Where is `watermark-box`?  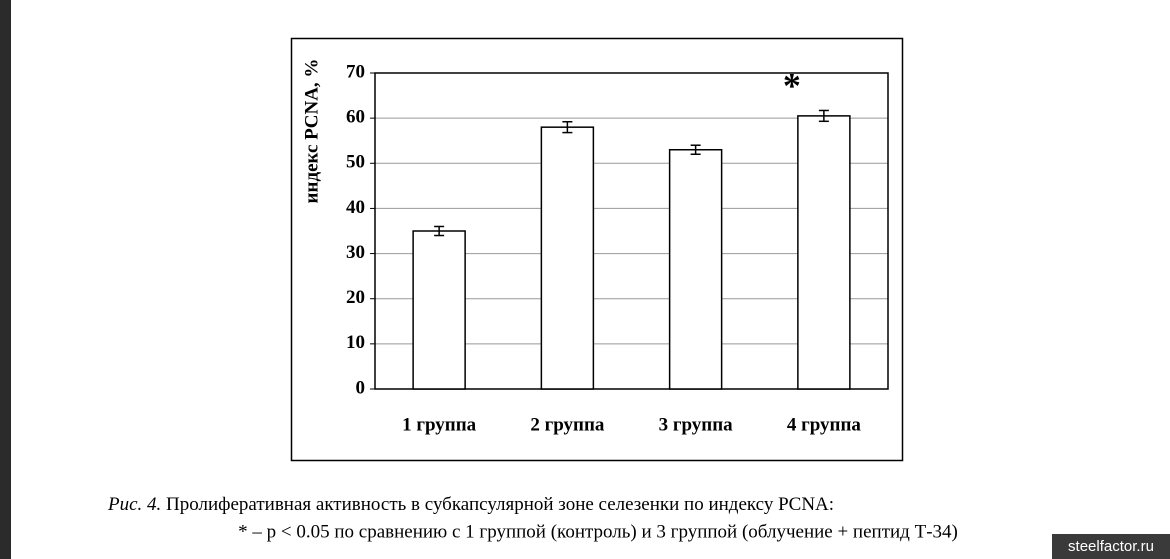
watermark-box is located at coordinates (1111, 546).